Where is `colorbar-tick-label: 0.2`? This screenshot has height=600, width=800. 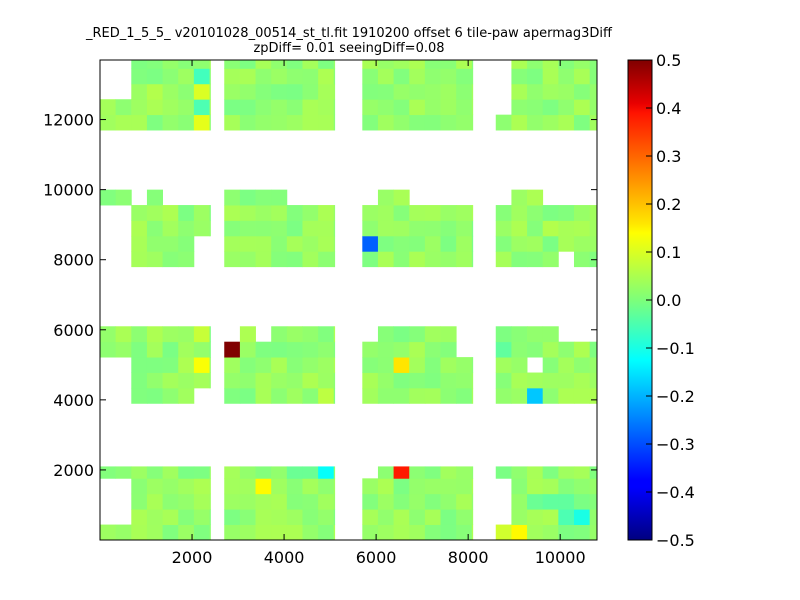 colorbar-tick-label: 0.2 is located at coordinates (668, 204).